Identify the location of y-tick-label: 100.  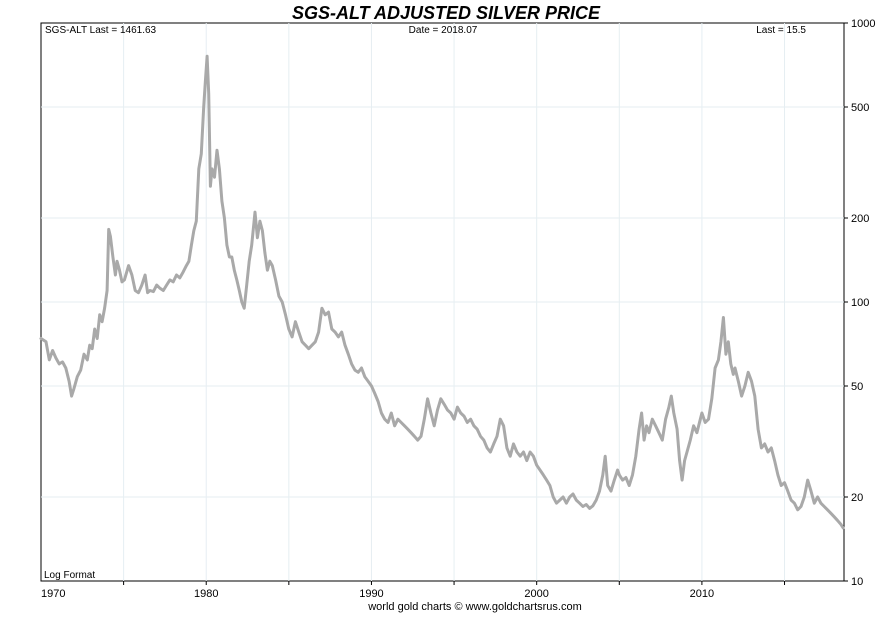
(860, 303).